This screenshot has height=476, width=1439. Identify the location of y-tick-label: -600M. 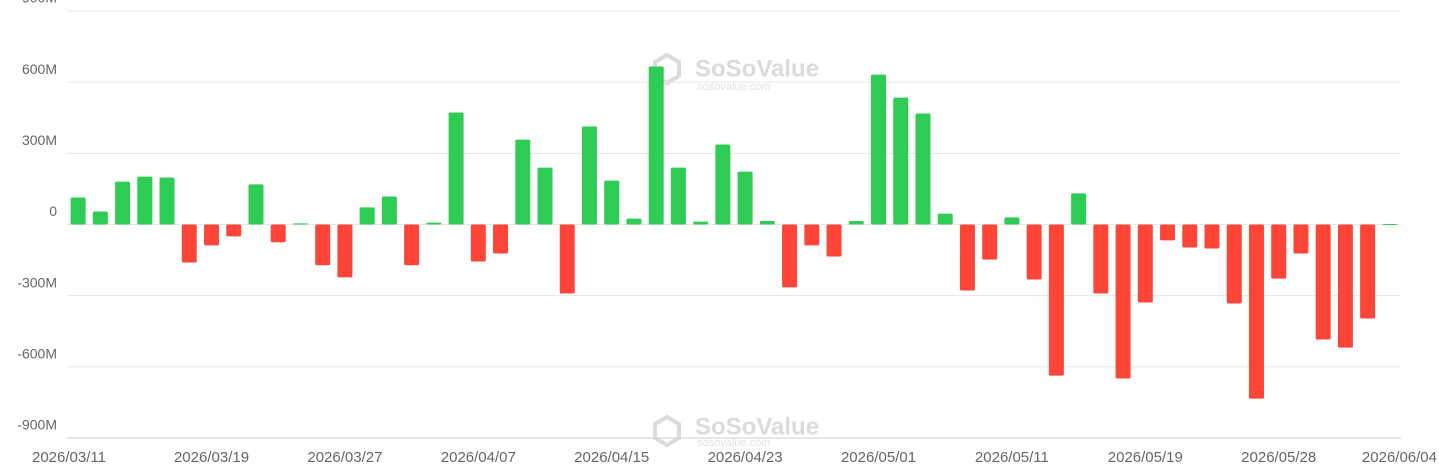
(37, 354).